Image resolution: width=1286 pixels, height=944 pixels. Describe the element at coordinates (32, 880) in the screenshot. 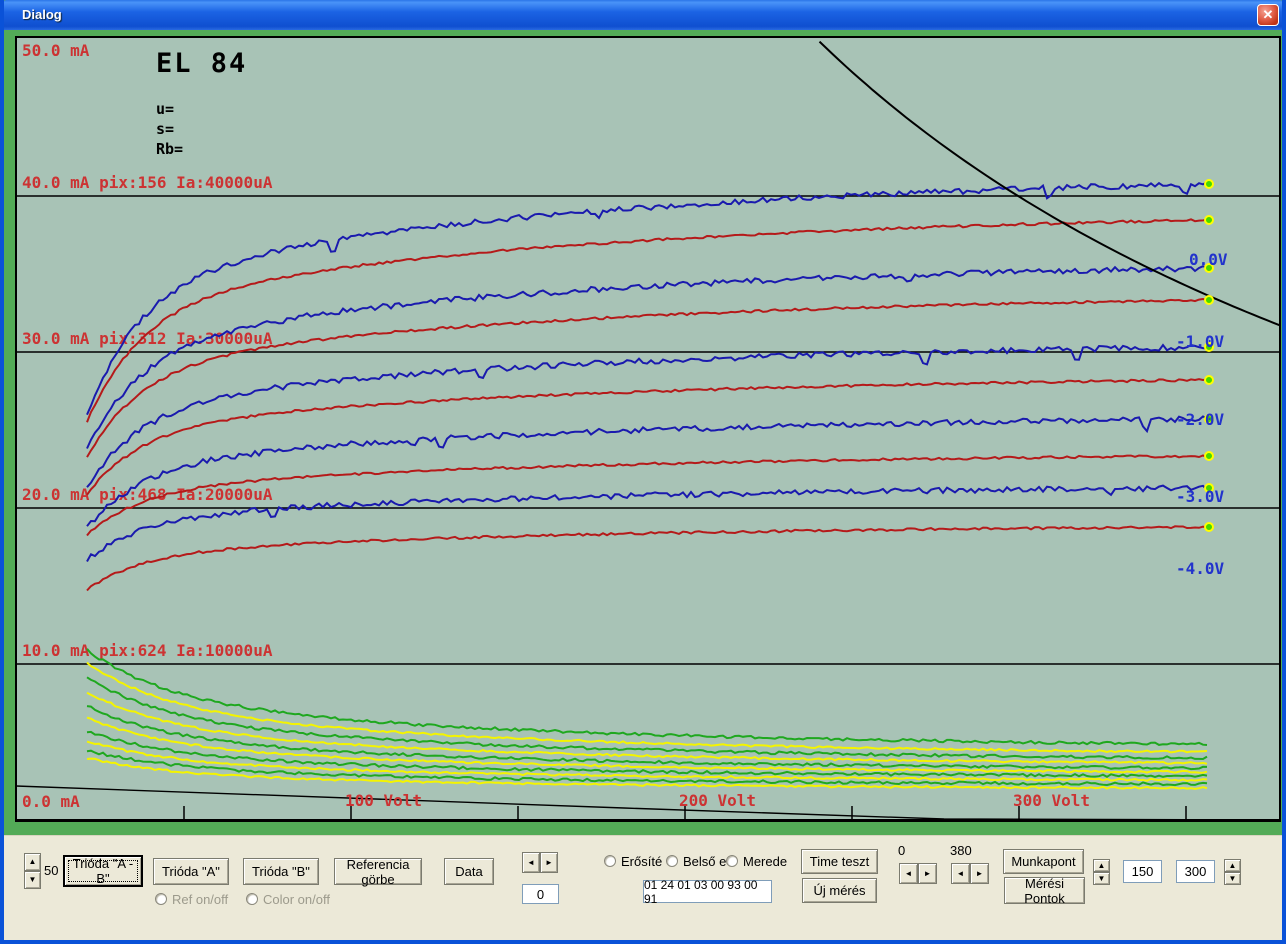

I see `left-spinner-down-button: ▼` at that location.